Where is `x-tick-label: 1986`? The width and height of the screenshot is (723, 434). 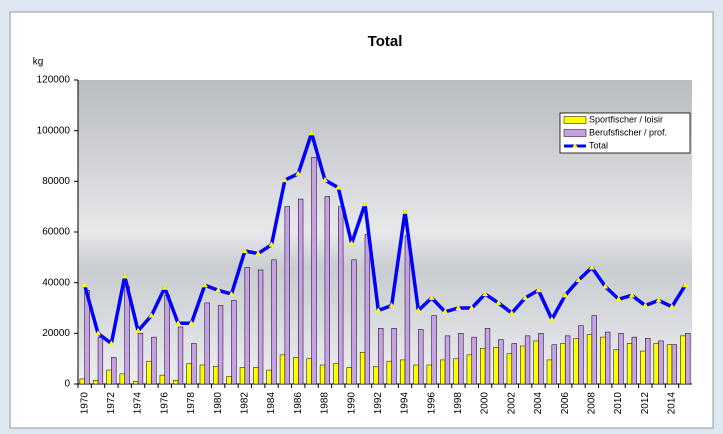
x-tick-label: 1986 is located at coordinates (298, 403).